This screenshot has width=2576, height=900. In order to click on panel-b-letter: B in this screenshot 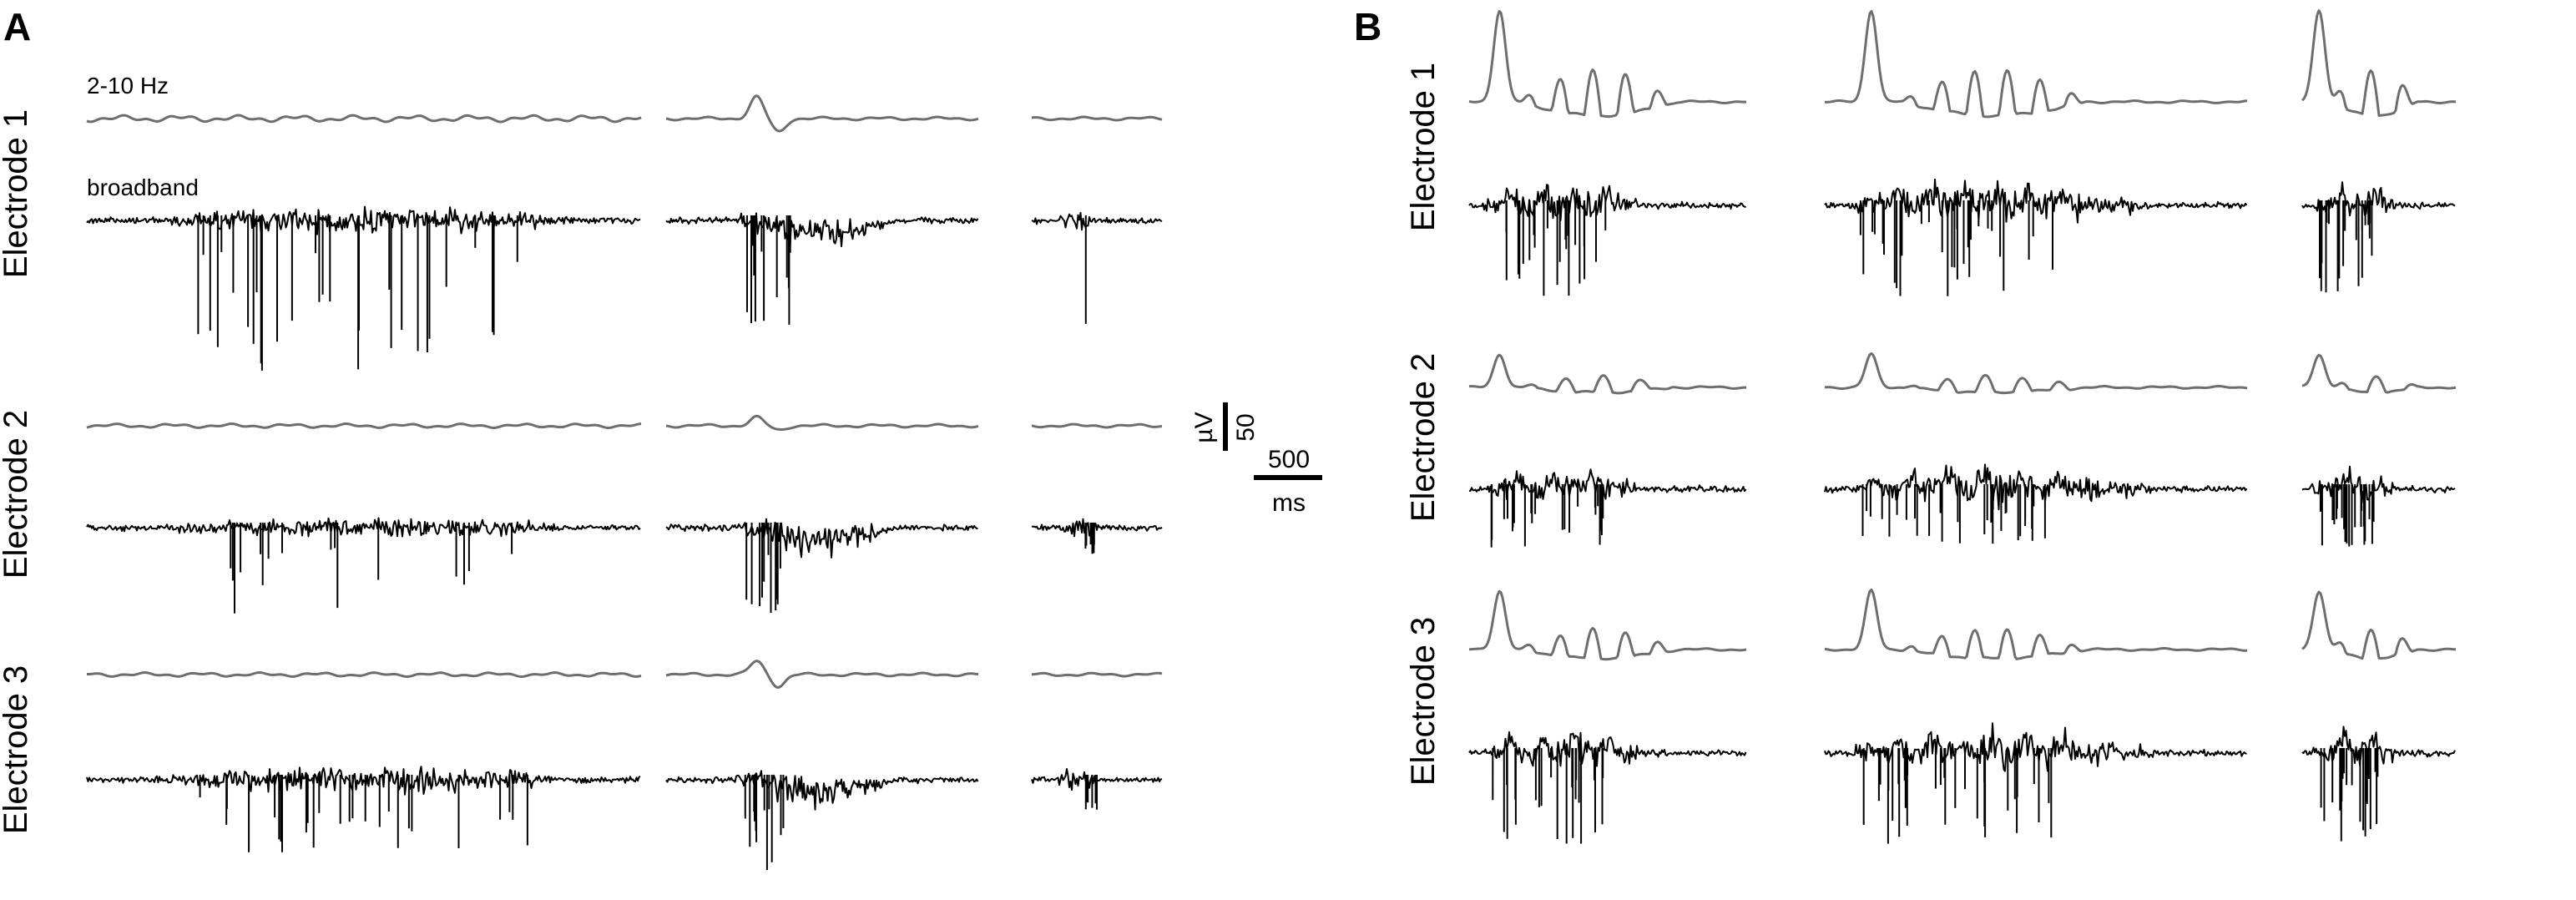, I will do `click(1367, 27)`.